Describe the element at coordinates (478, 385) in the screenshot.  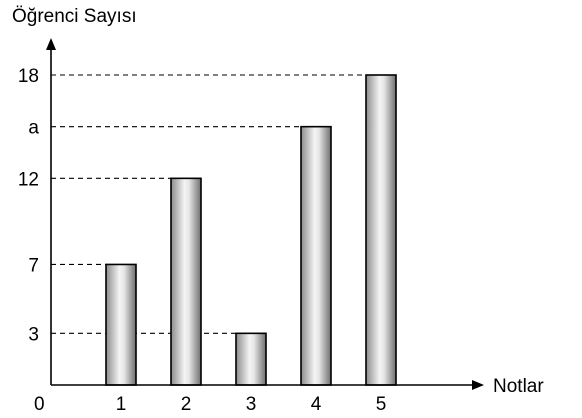
I see `x-axis-arrow` at that location.